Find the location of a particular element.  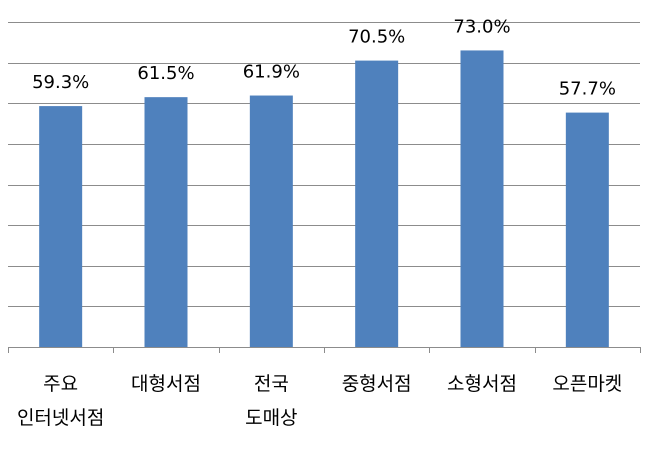

category-label: 오픈마켓 is located at coordinates (587, 384).